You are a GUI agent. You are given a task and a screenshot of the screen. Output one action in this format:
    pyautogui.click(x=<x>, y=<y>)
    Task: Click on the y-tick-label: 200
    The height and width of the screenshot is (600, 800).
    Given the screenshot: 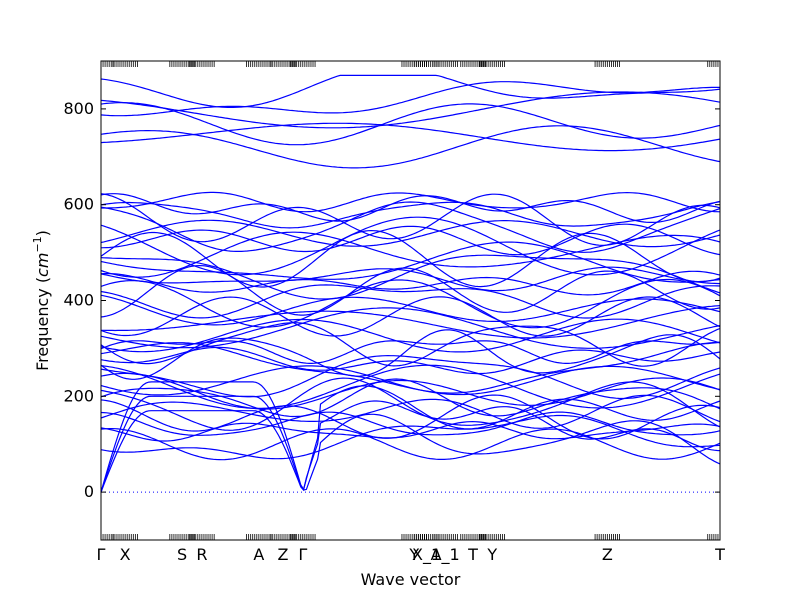 What is the action you would take?
    pyautogui.click(x=78, y=395)
    